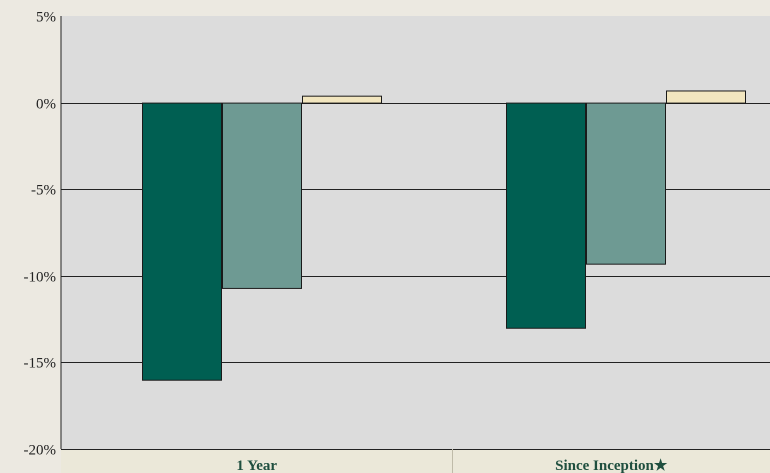 This screenshot has height=473, width=770. What do you see at coordinates (46, 105) in the screenshot?
I see `y-tick-label: 0%` at bounding box center [46, 105].